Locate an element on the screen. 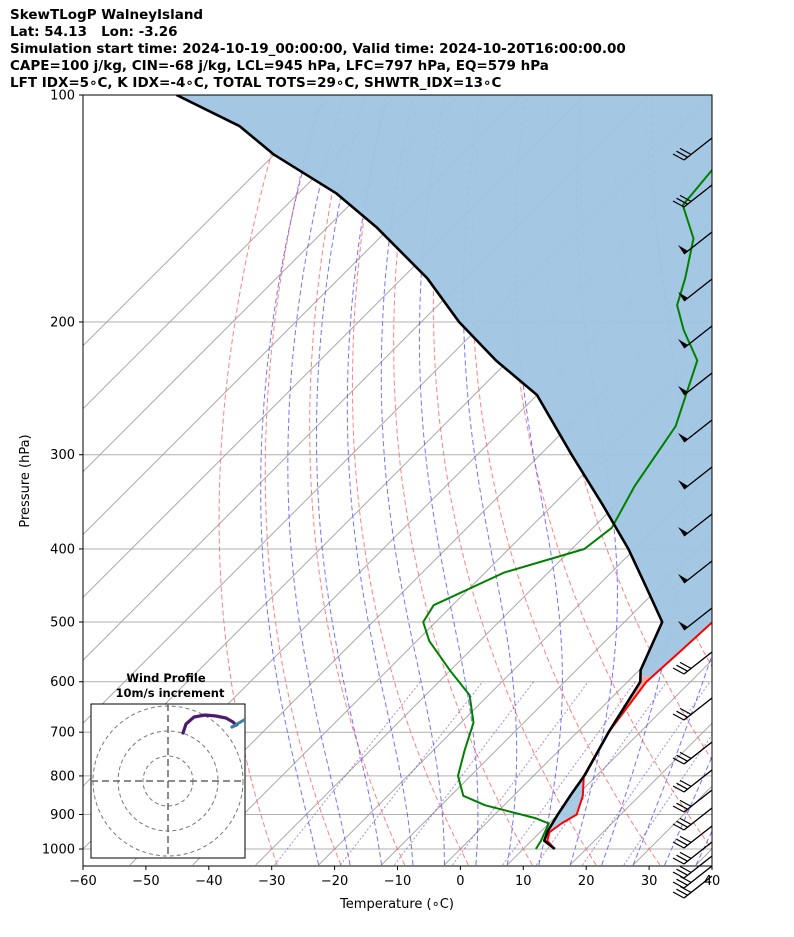 The width and height of the screenshot is (794, 937). inset-subtitle: 10m/s increment is located at coordinates (170, 693).